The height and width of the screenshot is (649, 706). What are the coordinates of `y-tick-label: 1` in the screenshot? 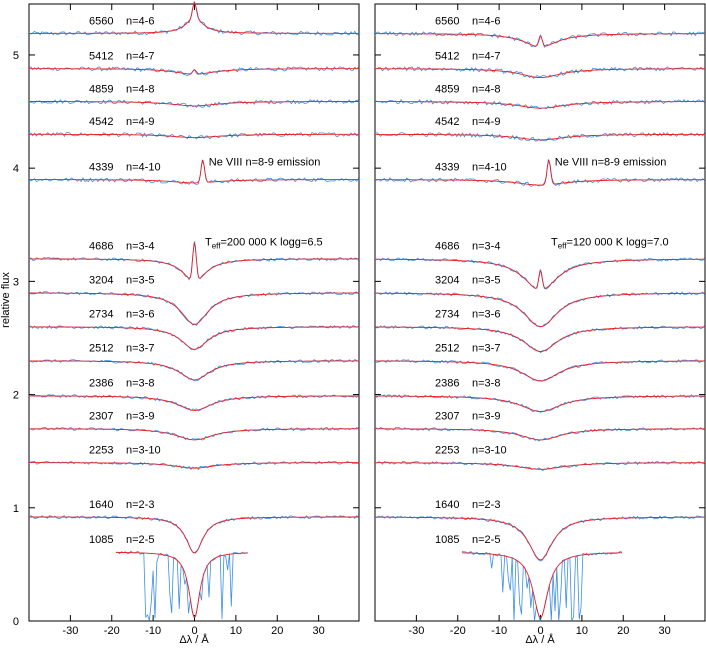 It's located at (16, 509).